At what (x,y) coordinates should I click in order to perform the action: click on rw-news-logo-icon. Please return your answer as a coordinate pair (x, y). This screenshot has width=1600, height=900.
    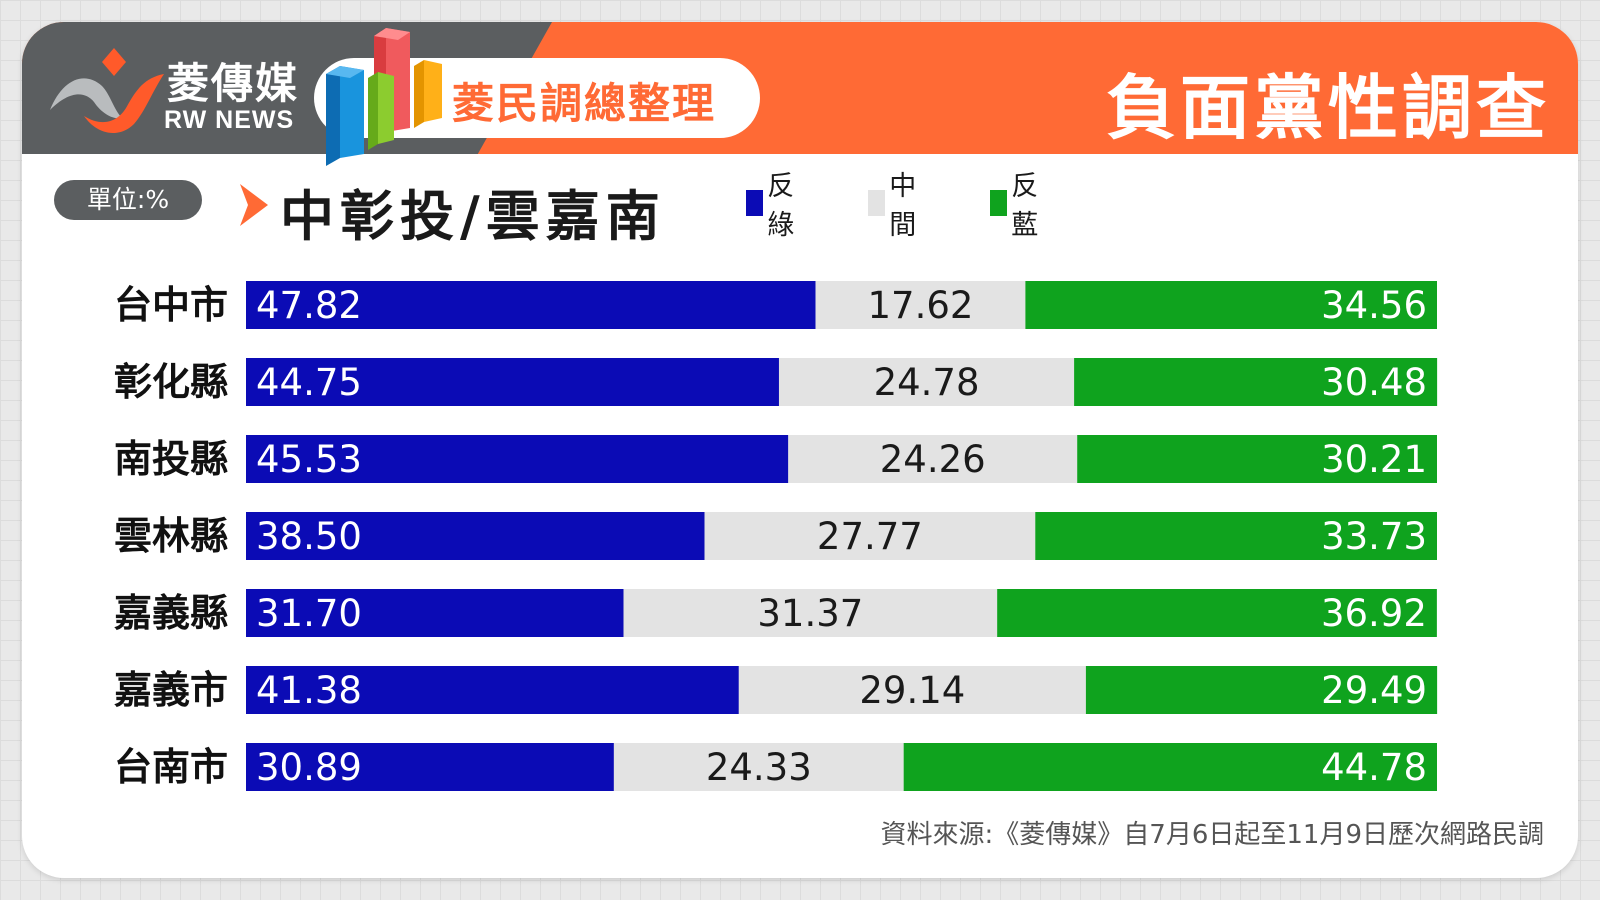
    Looking at the image, I should click on (107, 91).